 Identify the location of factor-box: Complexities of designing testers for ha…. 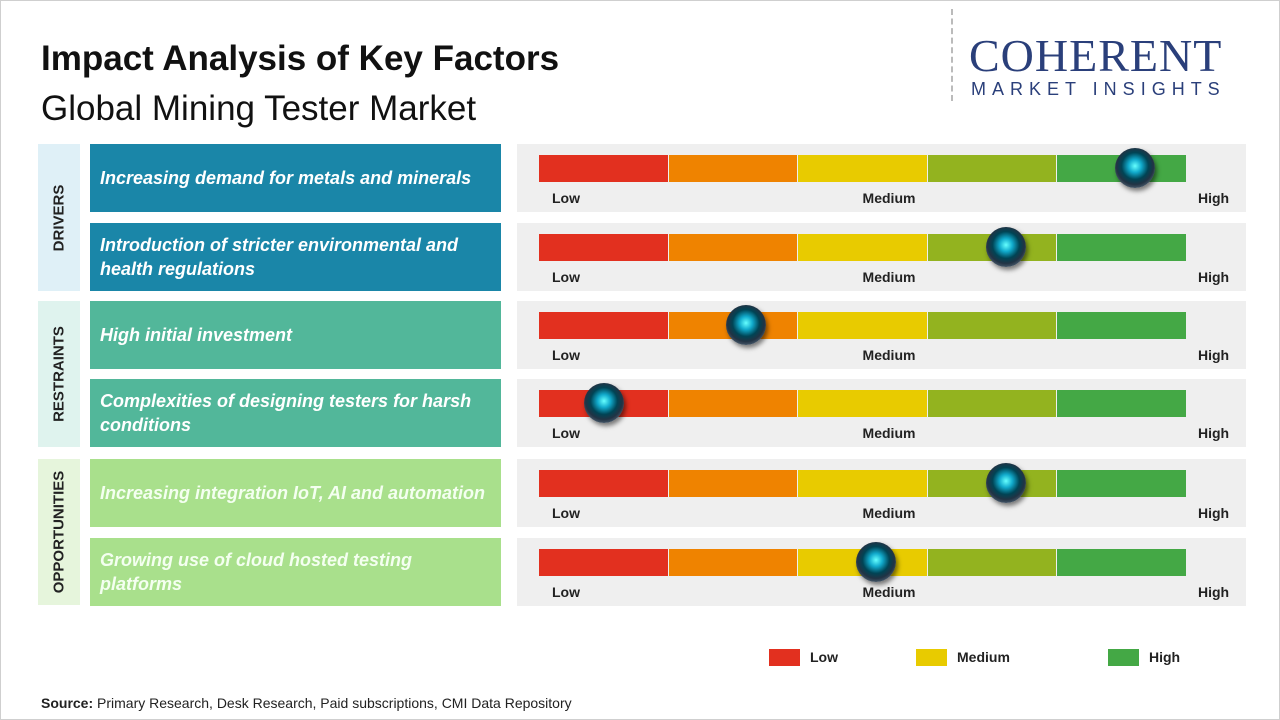
(295, 413).